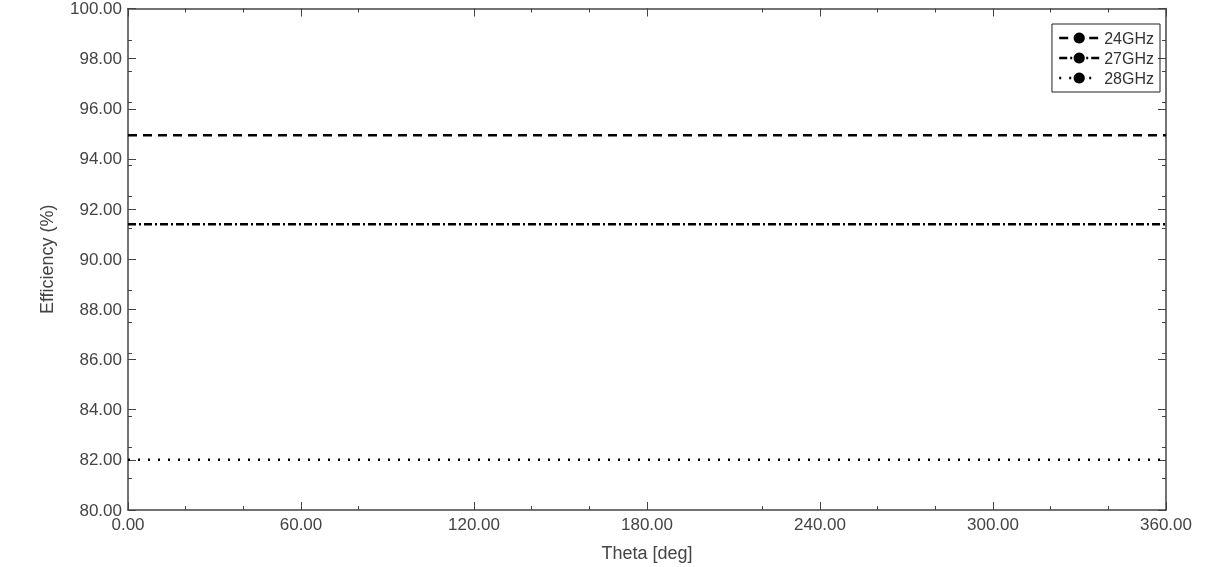 This screenshot has width=1212, height=567. What do you see at coordinates (474, 524) in the screenshot?
I see `x-tick-label: 120.00` at bounding box center [474, 524].